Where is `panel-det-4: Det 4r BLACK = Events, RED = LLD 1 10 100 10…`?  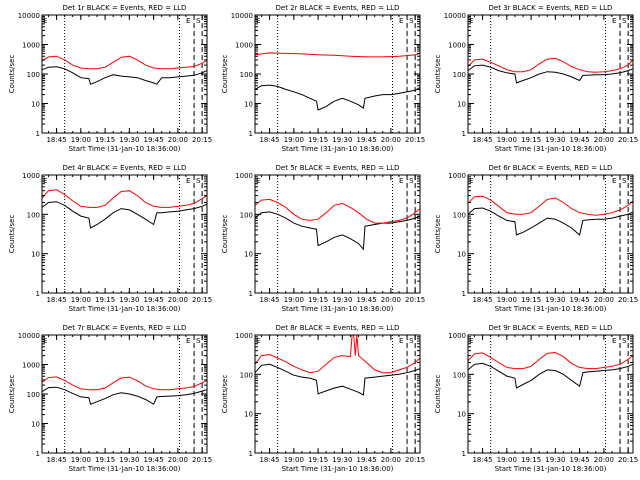 panel-det-4: Det 4r BLACK = Events, RED = LLD 1 10 100 10… is located at coordinates (110, 238).